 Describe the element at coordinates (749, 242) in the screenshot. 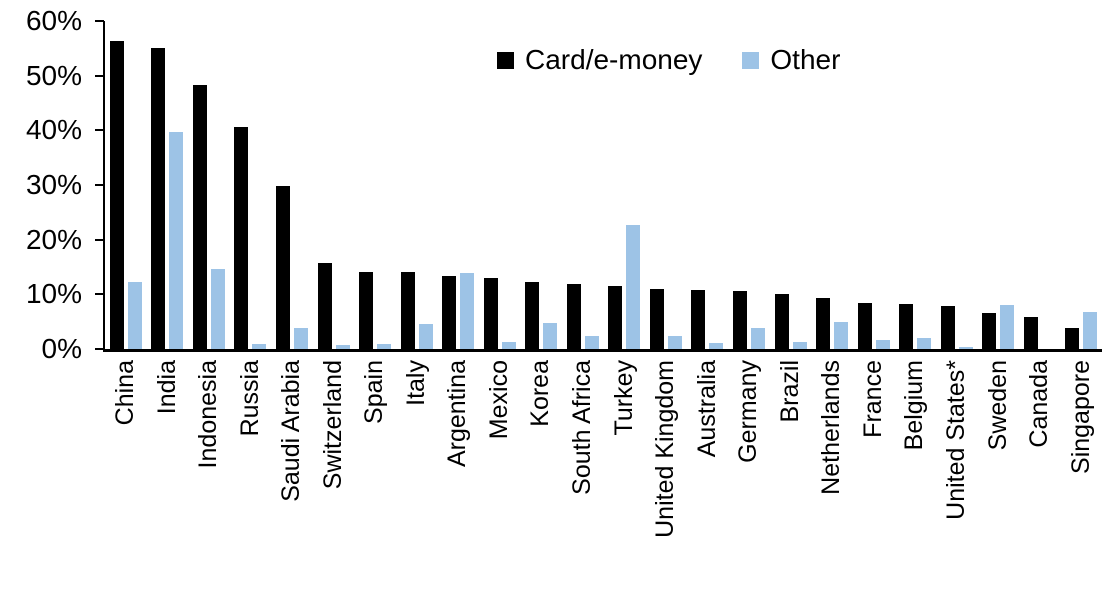

I see `bar-group: Germany` at that location.